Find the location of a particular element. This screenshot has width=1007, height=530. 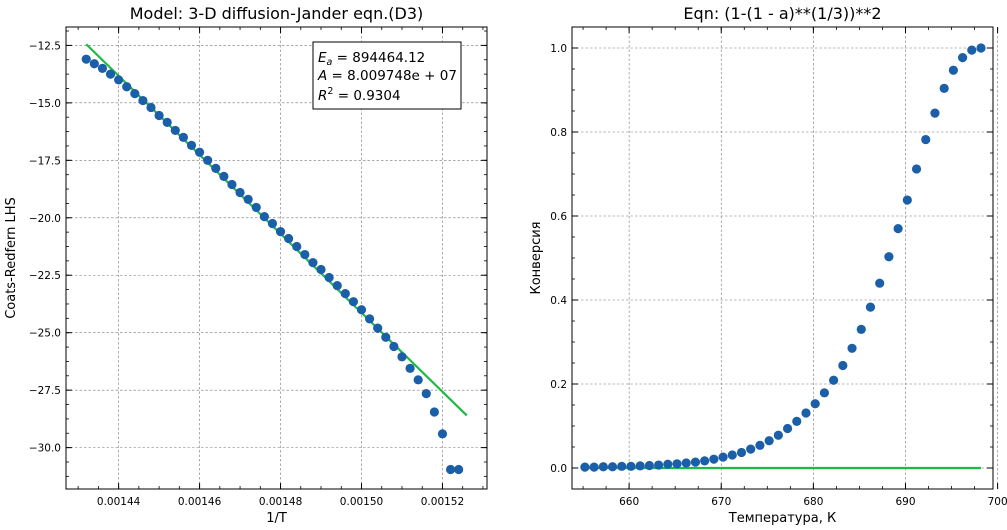

left-y-tick-label: −25.0 is located at coordinates (45, 334).